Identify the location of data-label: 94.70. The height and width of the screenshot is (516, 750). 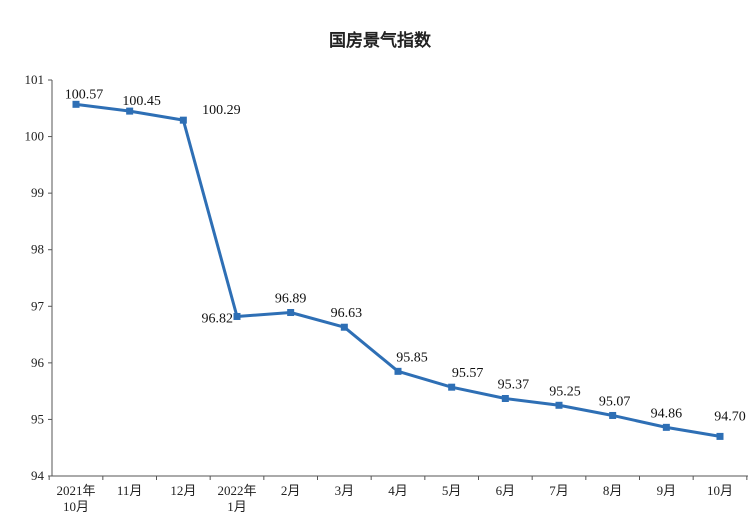
(730, 416).